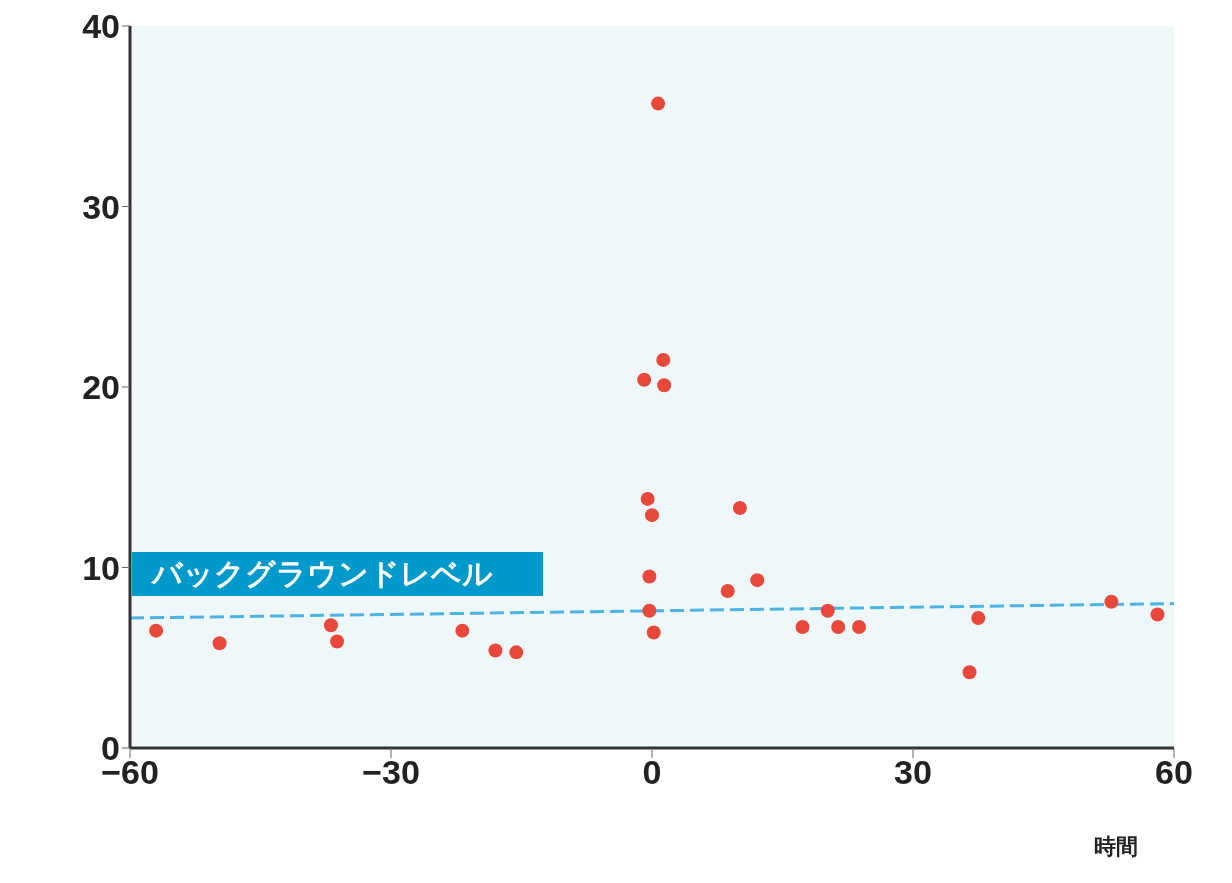  I want to click on x-axis-title: 時間, so click(1116, 847).